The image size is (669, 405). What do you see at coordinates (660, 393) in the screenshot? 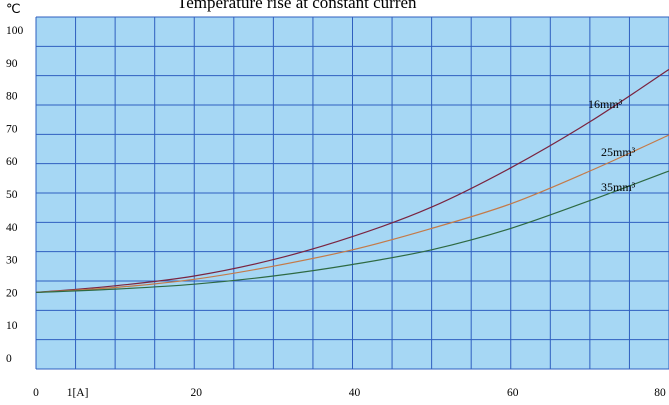
I see `x-tick-label: 80` at bounding box center [660, 393].